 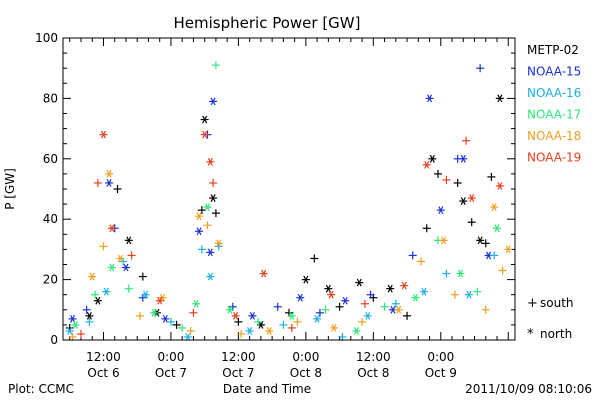 I want to click on chart-title: Hemispheric Power [GW], so click(x=267, y=23).